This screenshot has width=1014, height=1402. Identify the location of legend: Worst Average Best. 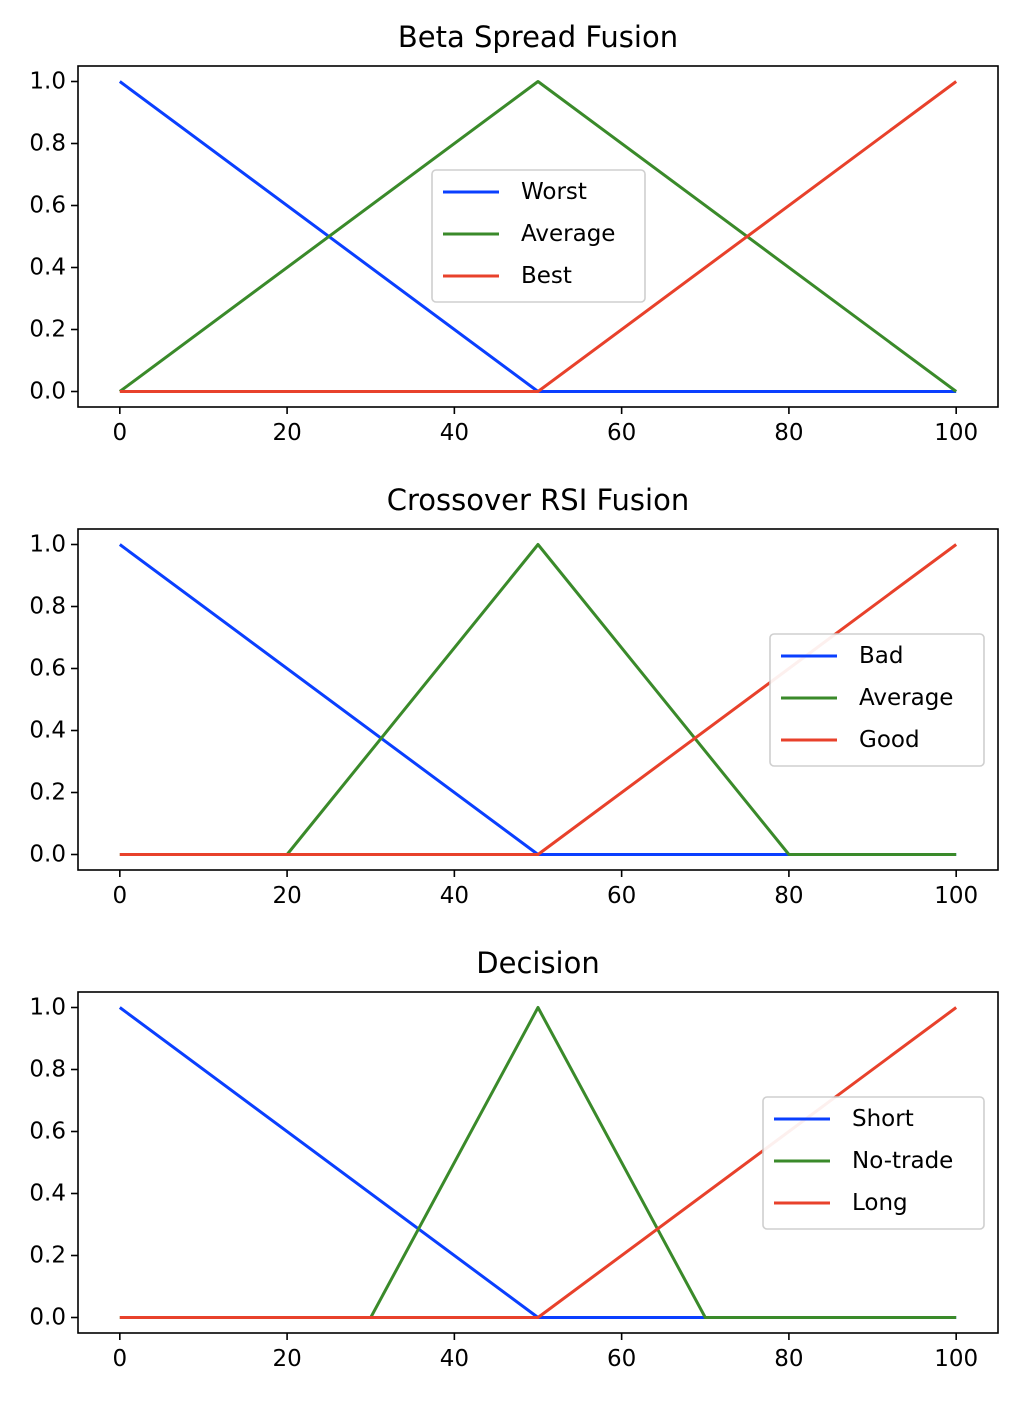
(538, 236).